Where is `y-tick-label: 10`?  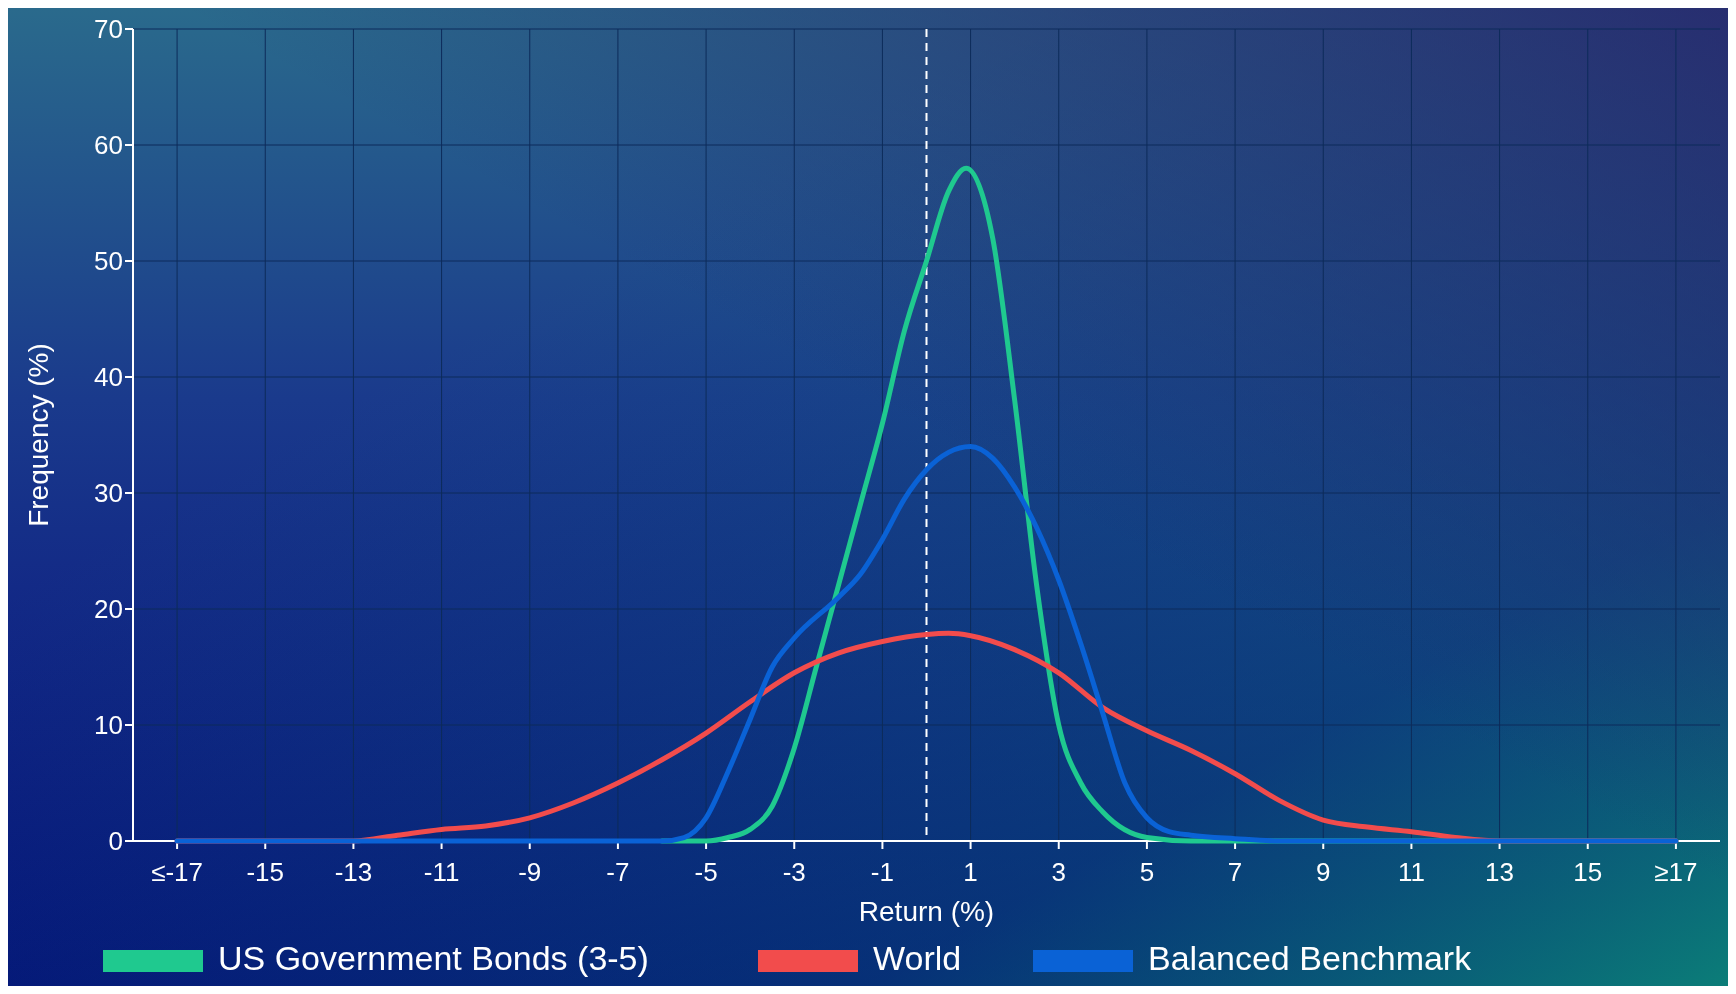
y-tick-label: 10 is located at coordinates (108, 725).